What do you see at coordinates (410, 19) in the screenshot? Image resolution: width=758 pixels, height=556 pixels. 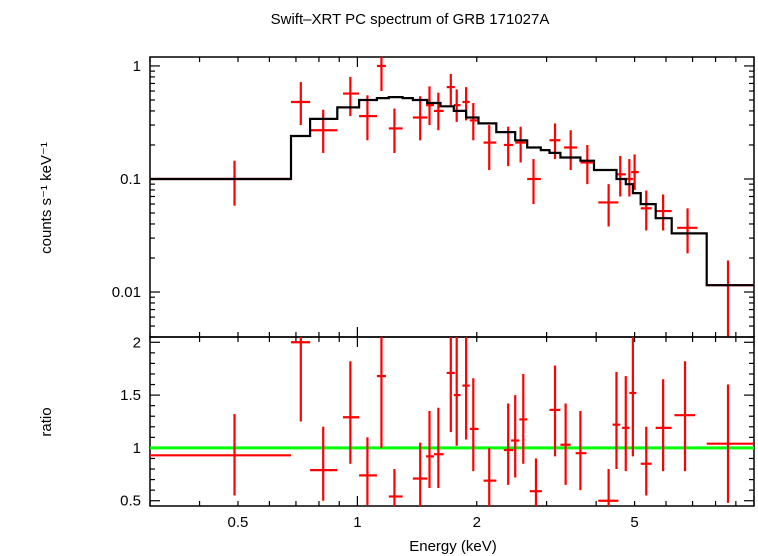 I see `chart-title: Swift–XRT PC spectrum of GRB 171027A` at bounding box center [410, 19].